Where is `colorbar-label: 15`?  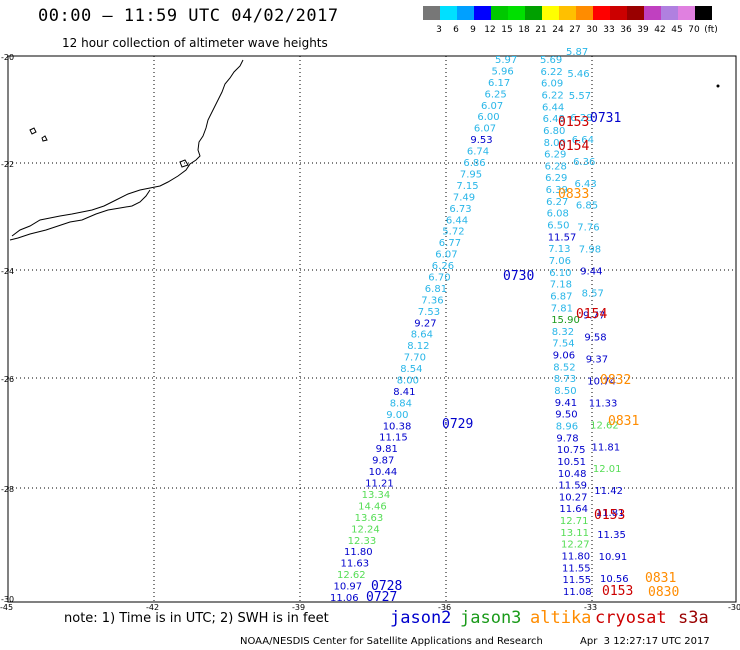 colorbar-label: 15 is located at coordinates (507, 30).